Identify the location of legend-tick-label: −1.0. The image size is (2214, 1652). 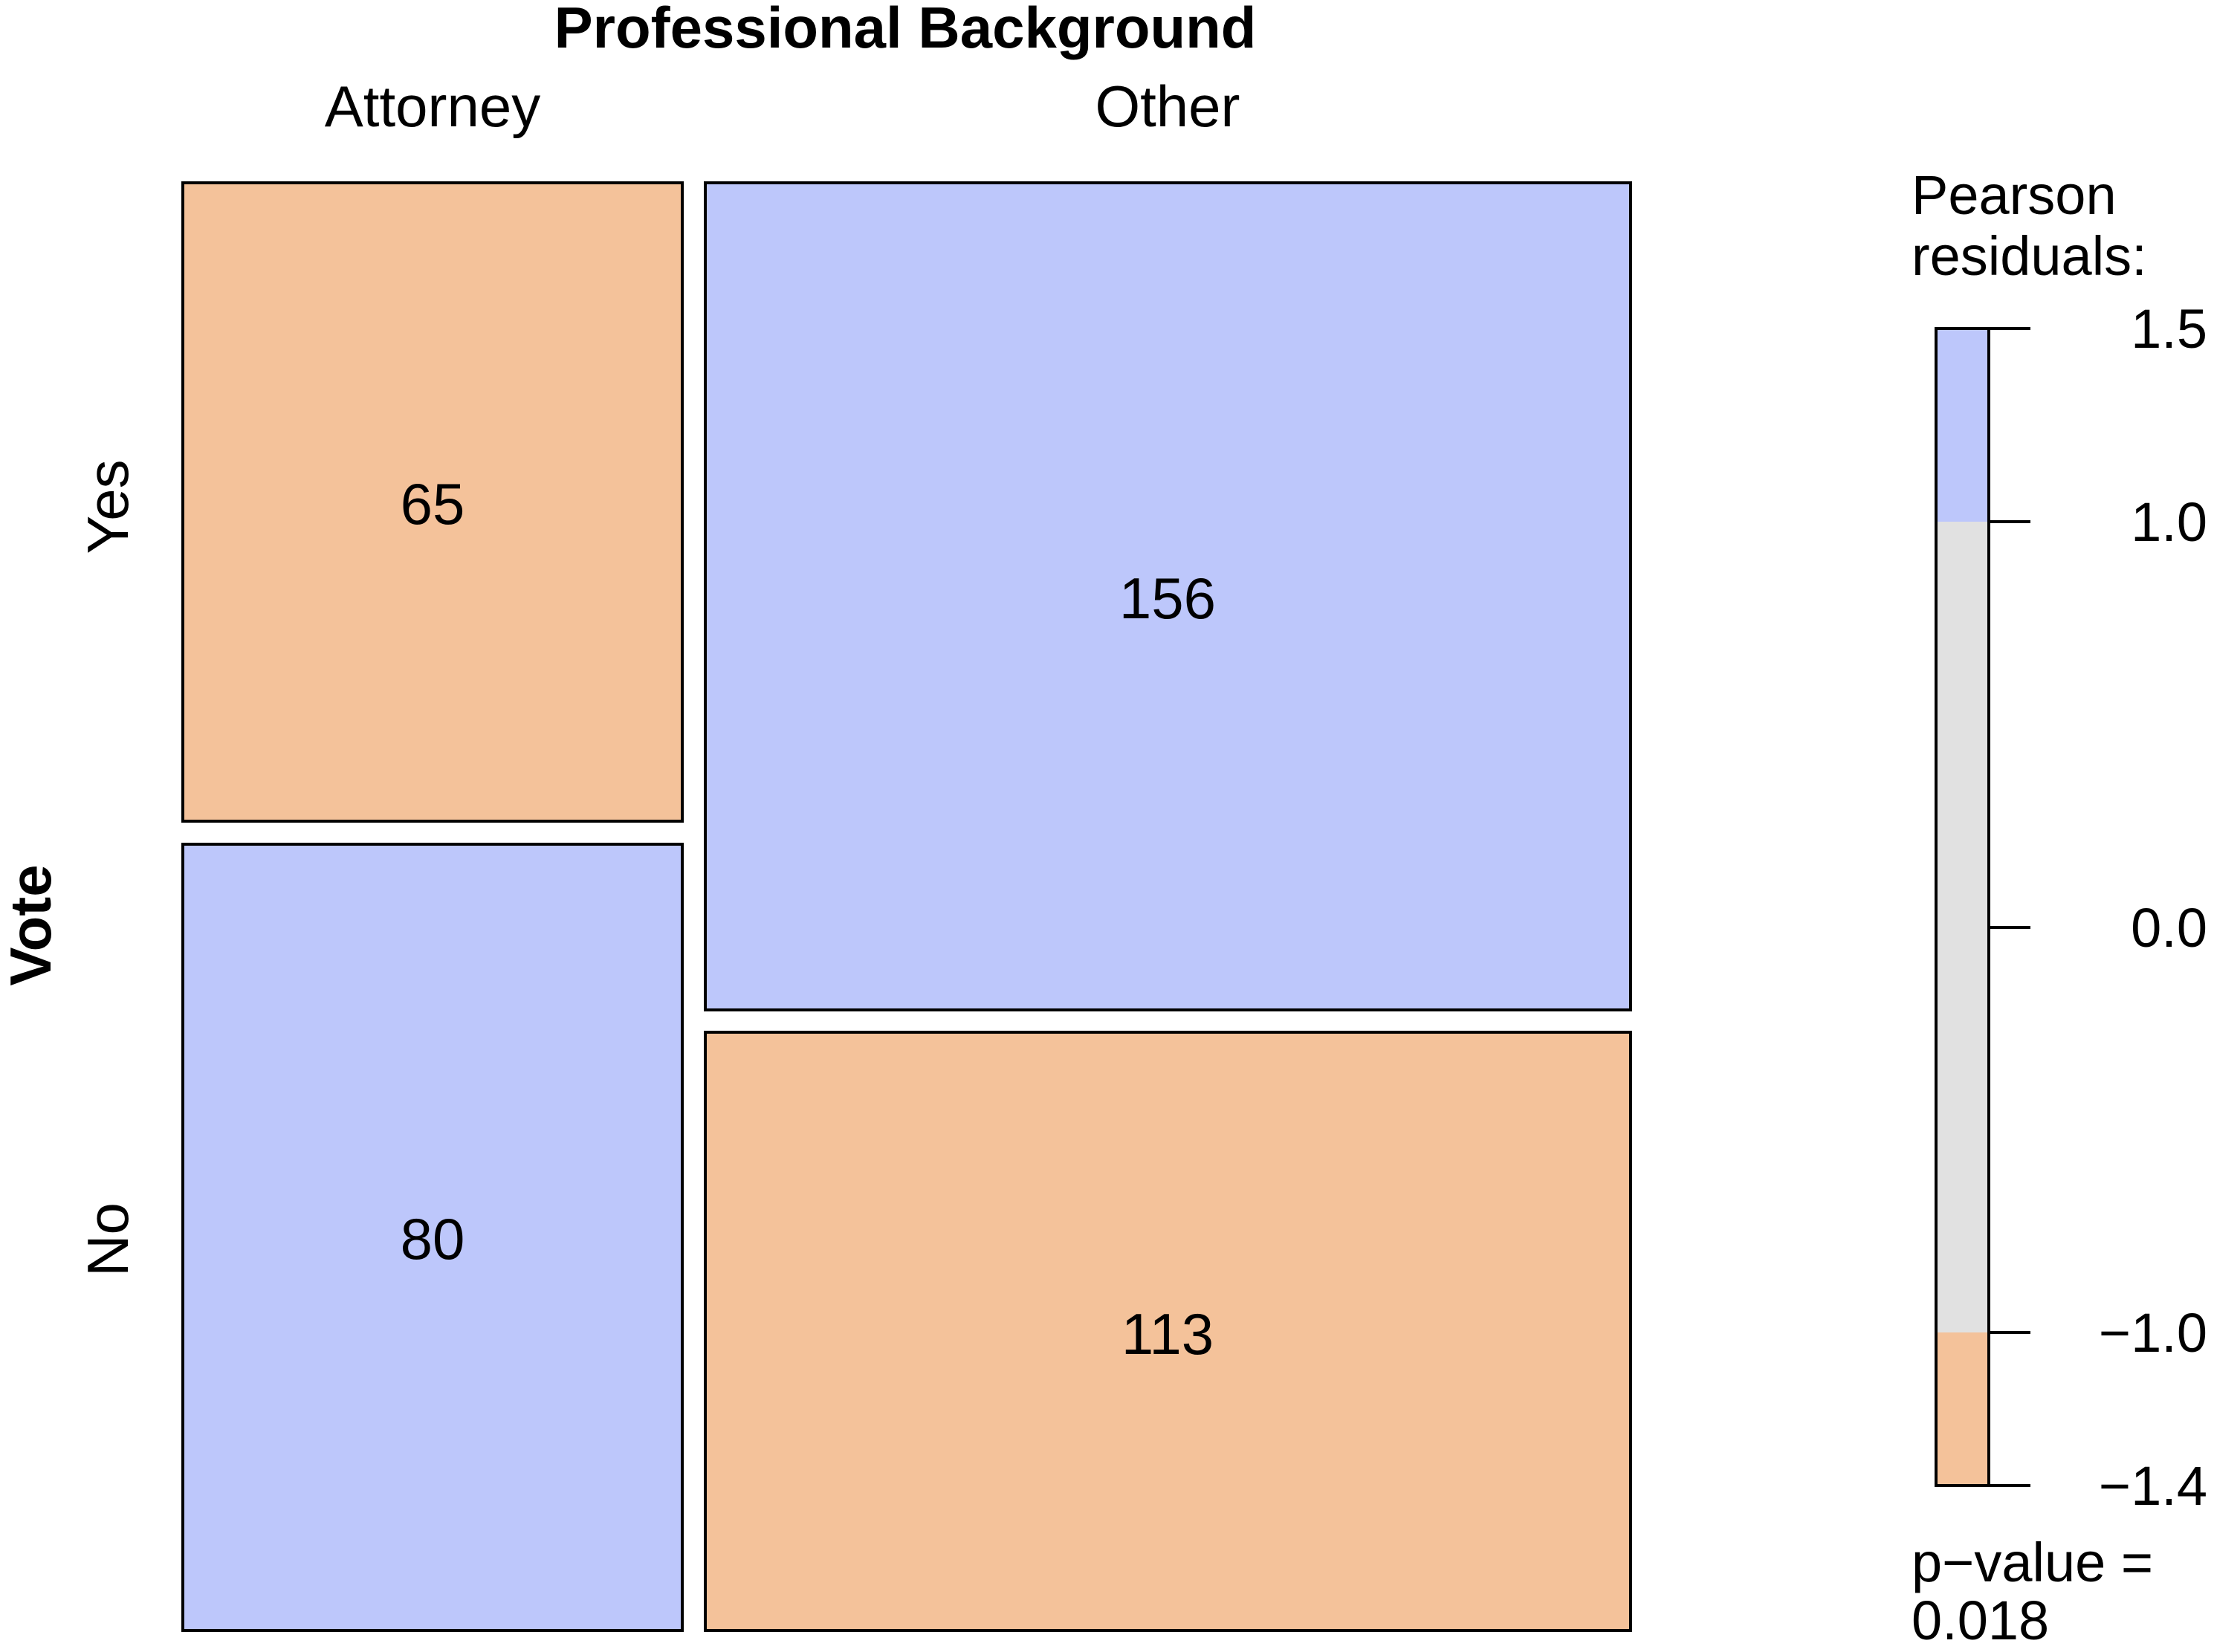
(2153, 1333).